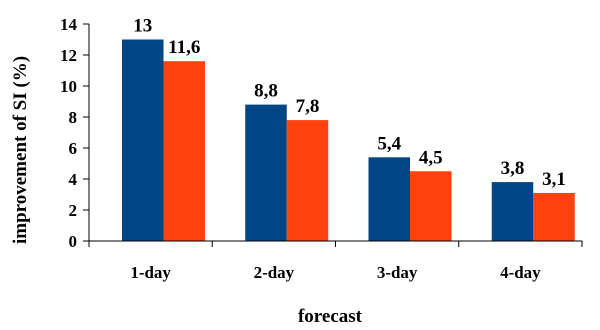 This screenshot has width=600, height=330. I want to click on data-label: 7,8, so click(308, 106).